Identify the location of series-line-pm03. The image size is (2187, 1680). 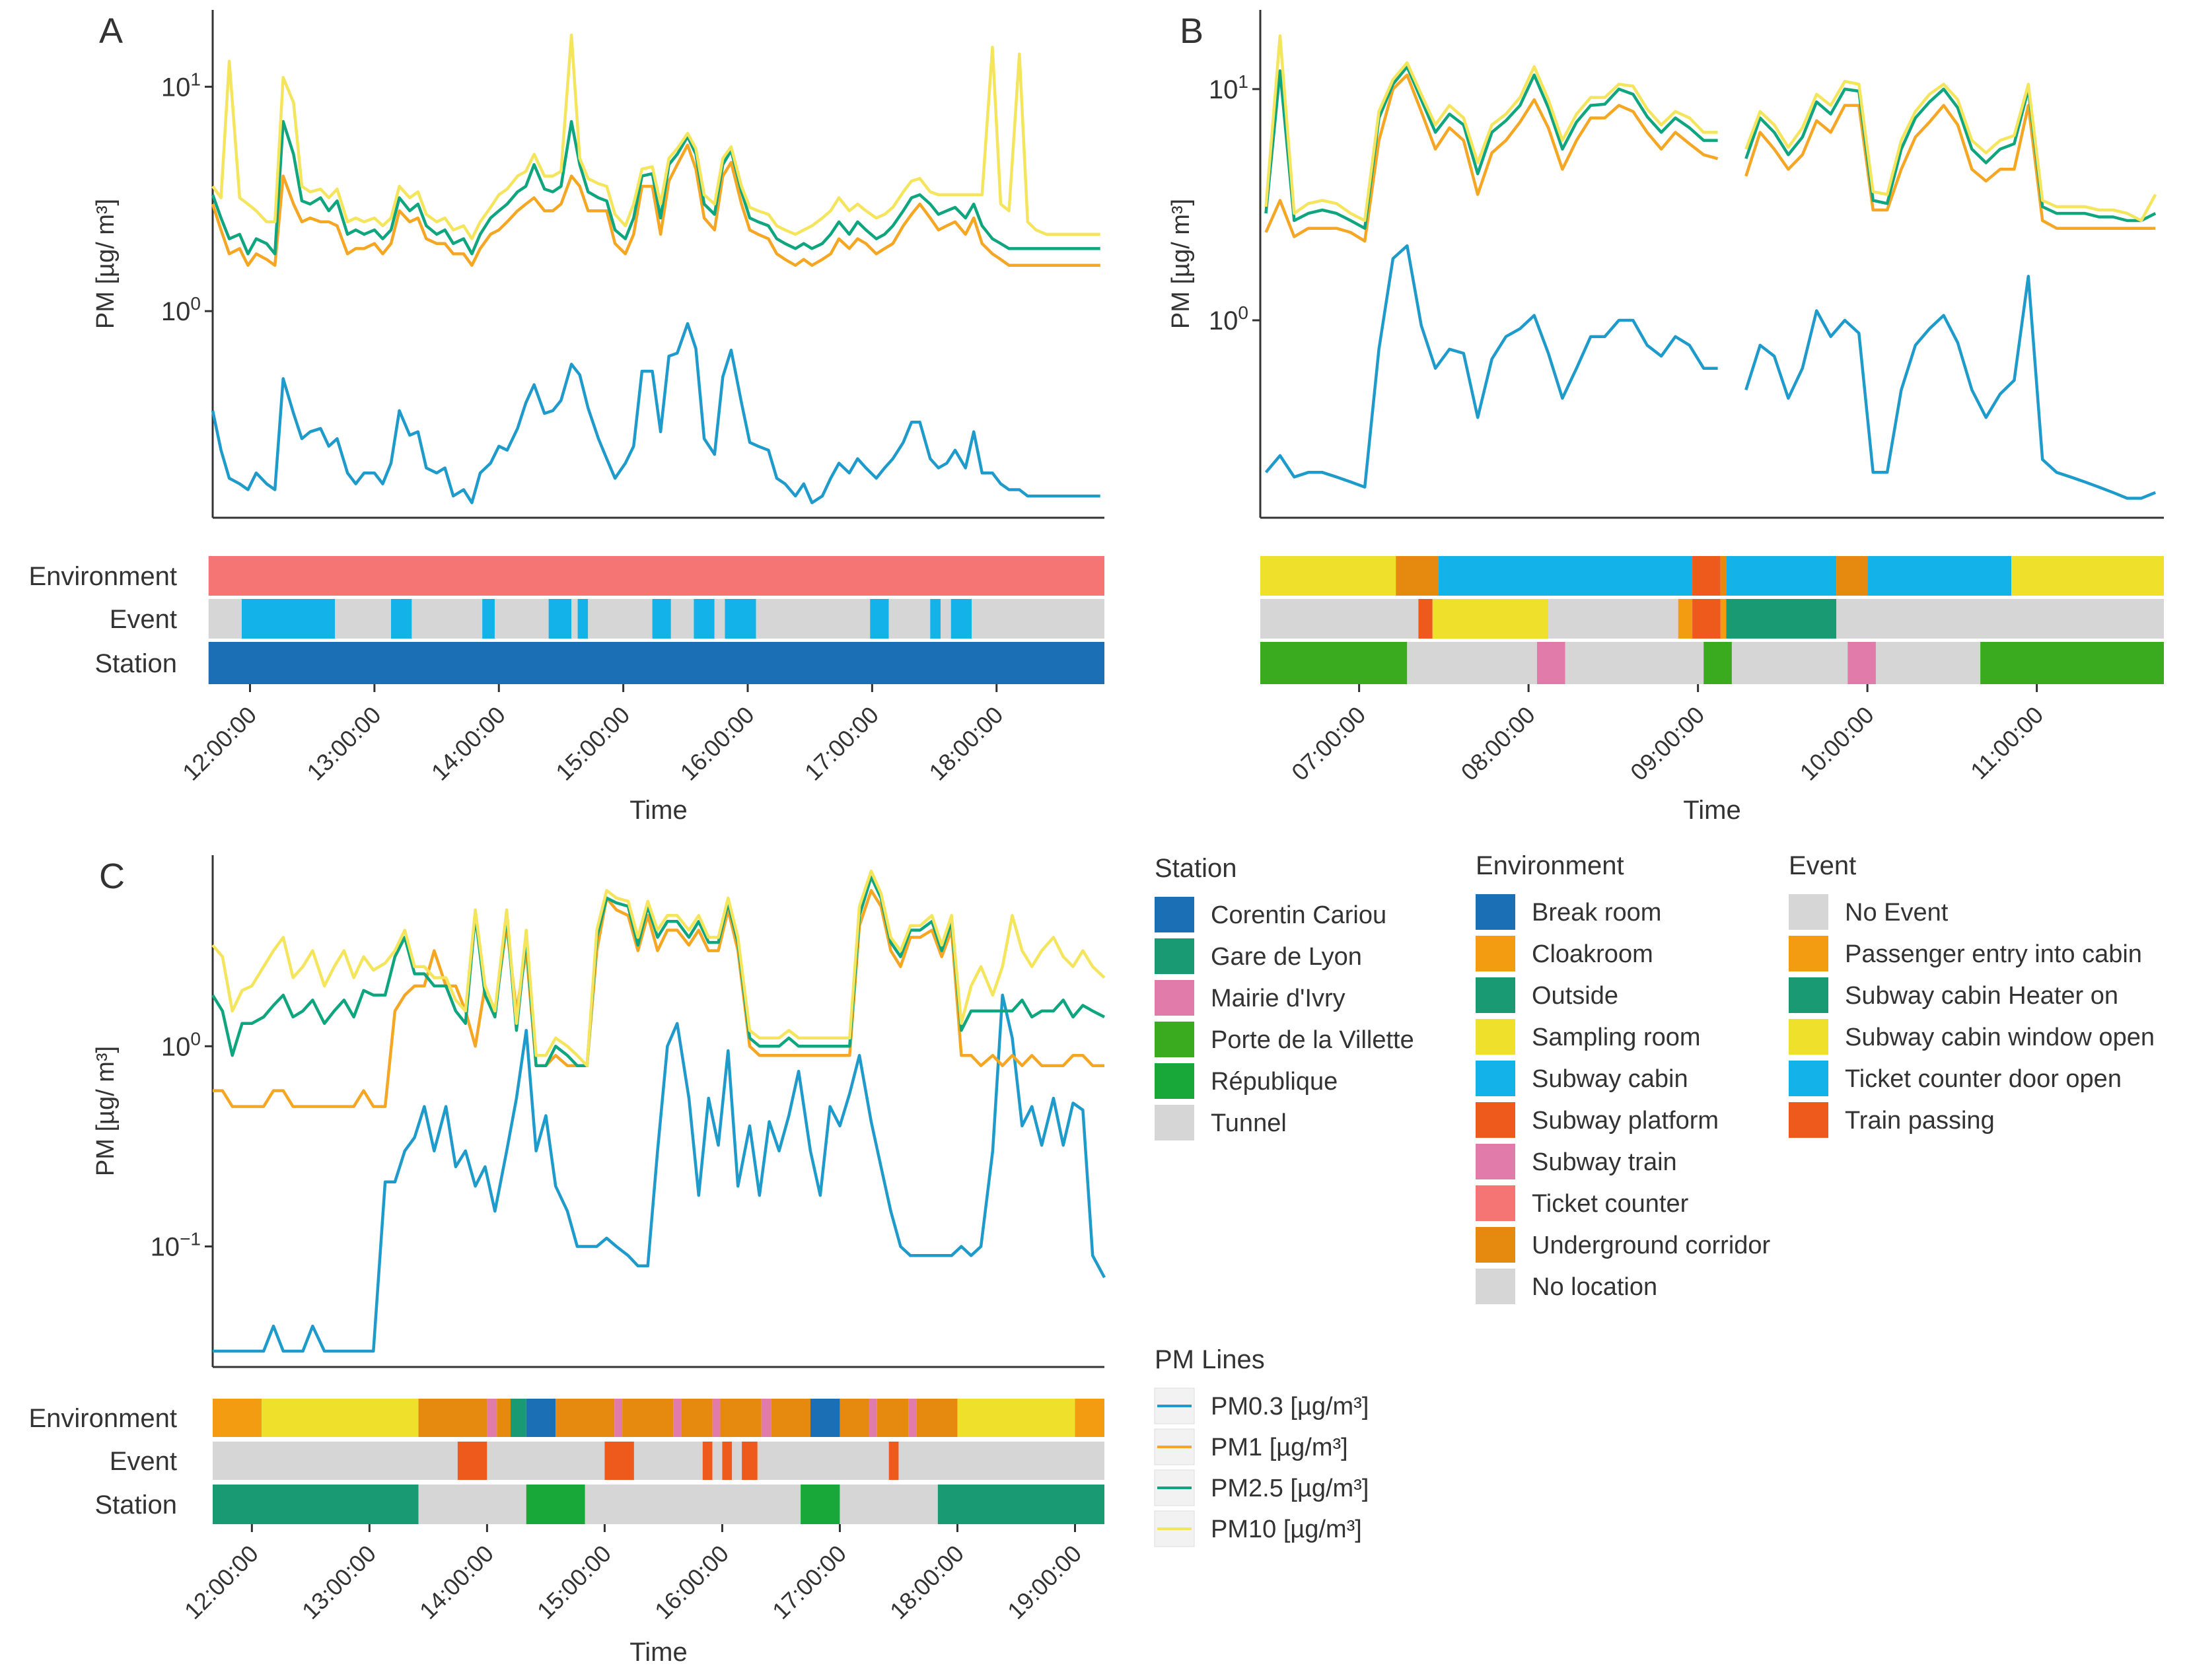
(1710, 372).